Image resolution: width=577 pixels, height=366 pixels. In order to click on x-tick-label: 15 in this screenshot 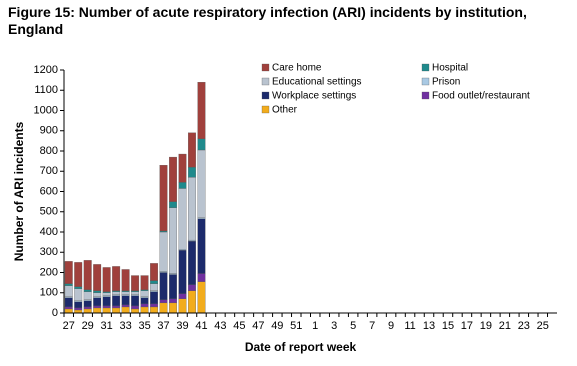, I will do `click(448, 326)`.